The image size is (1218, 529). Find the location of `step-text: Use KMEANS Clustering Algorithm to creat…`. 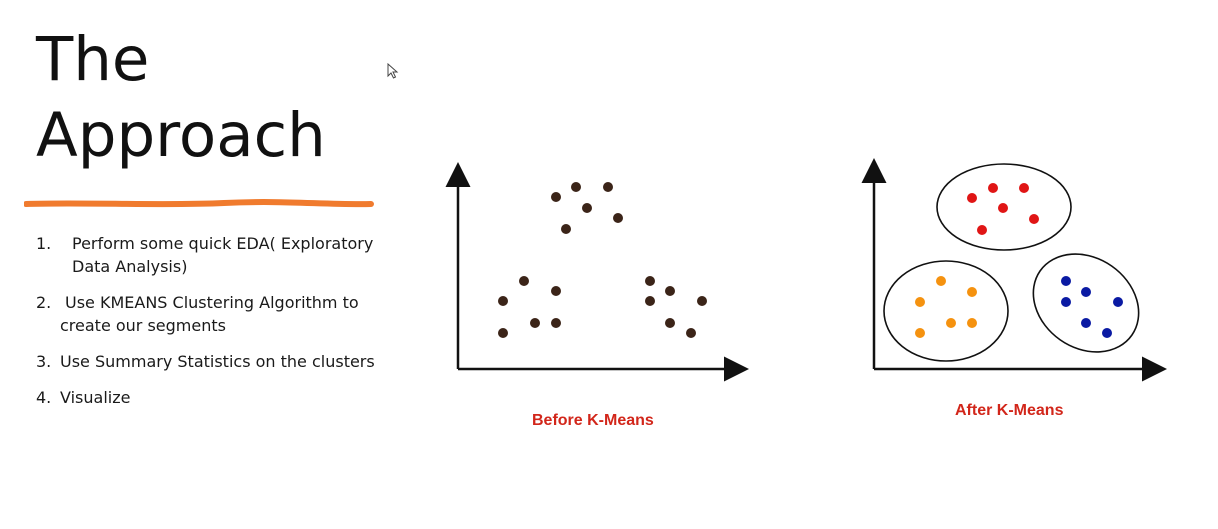

step-text: Use KMEANS Clustering Algorithm to creat… is located at coordinates (209, 314).